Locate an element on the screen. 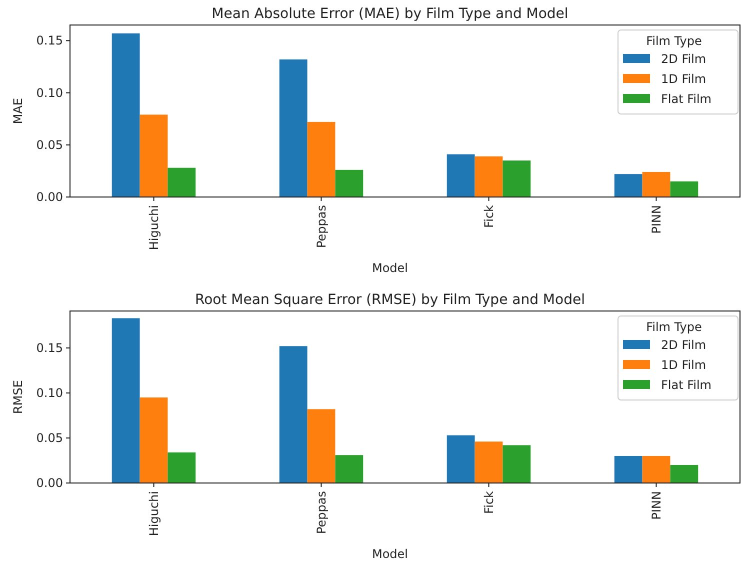  y-axis-title: RMSE is located at coordinates (18, 397).